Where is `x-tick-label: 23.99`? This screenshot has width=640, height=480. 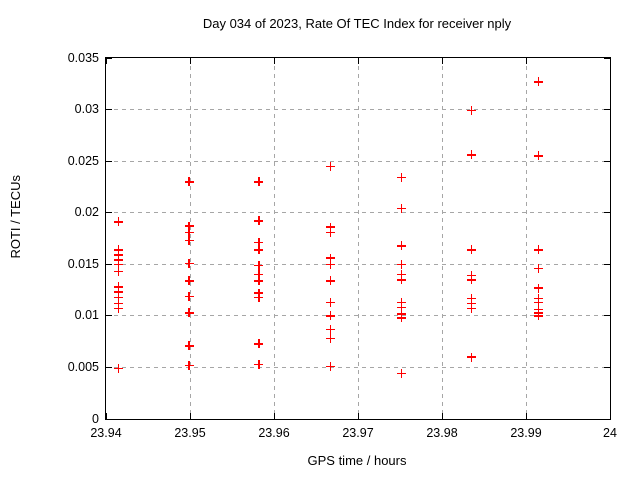 x-tick-label: 23.99 is located at coordinates (526, 433).